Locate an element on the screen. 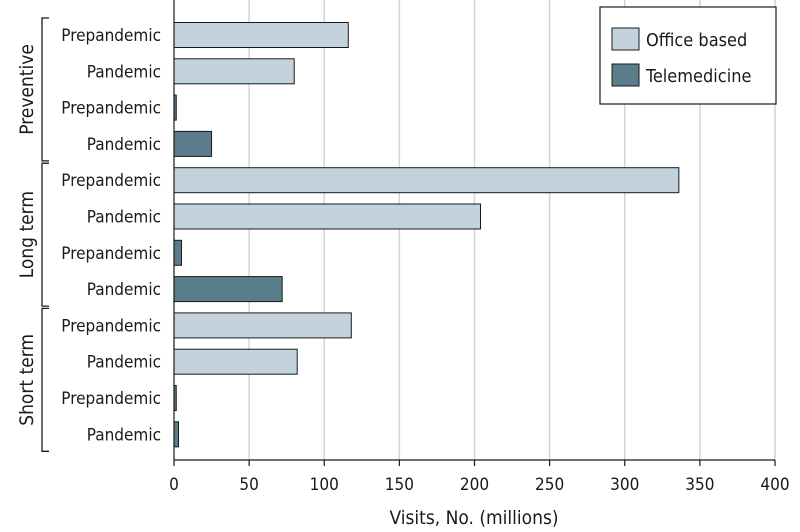 This screenshot has width=800, height=532. legend-label-telemedicine: Telemedicine is located at coordinates (698, 76).